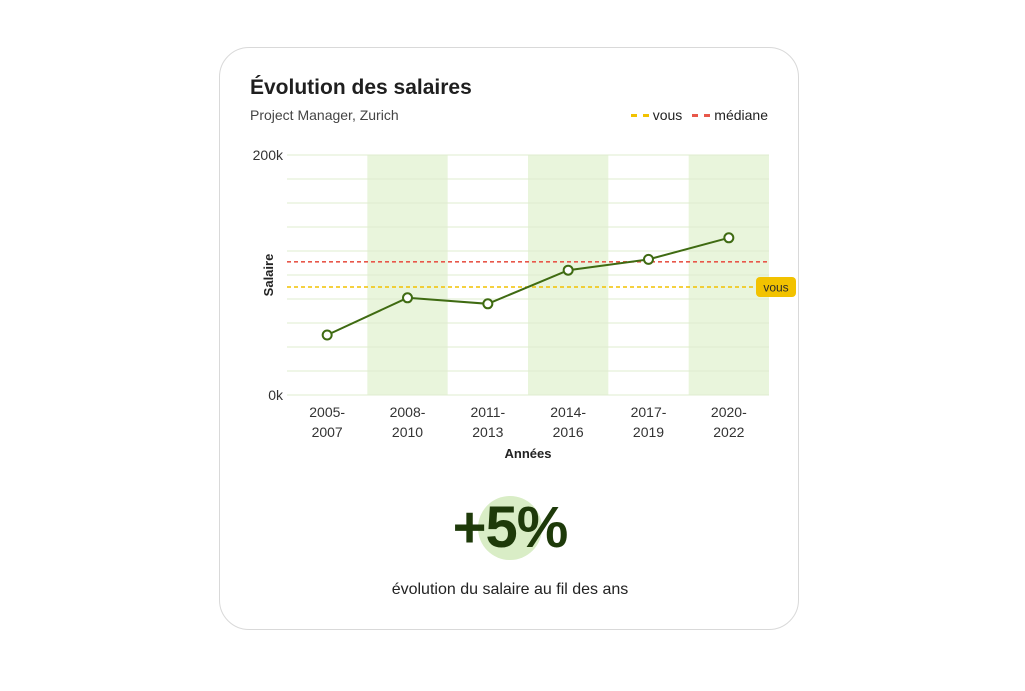 The width and height of the screenshot is (1025, 691). I want to click on growth-percentage: +5%, so click(510, 527).